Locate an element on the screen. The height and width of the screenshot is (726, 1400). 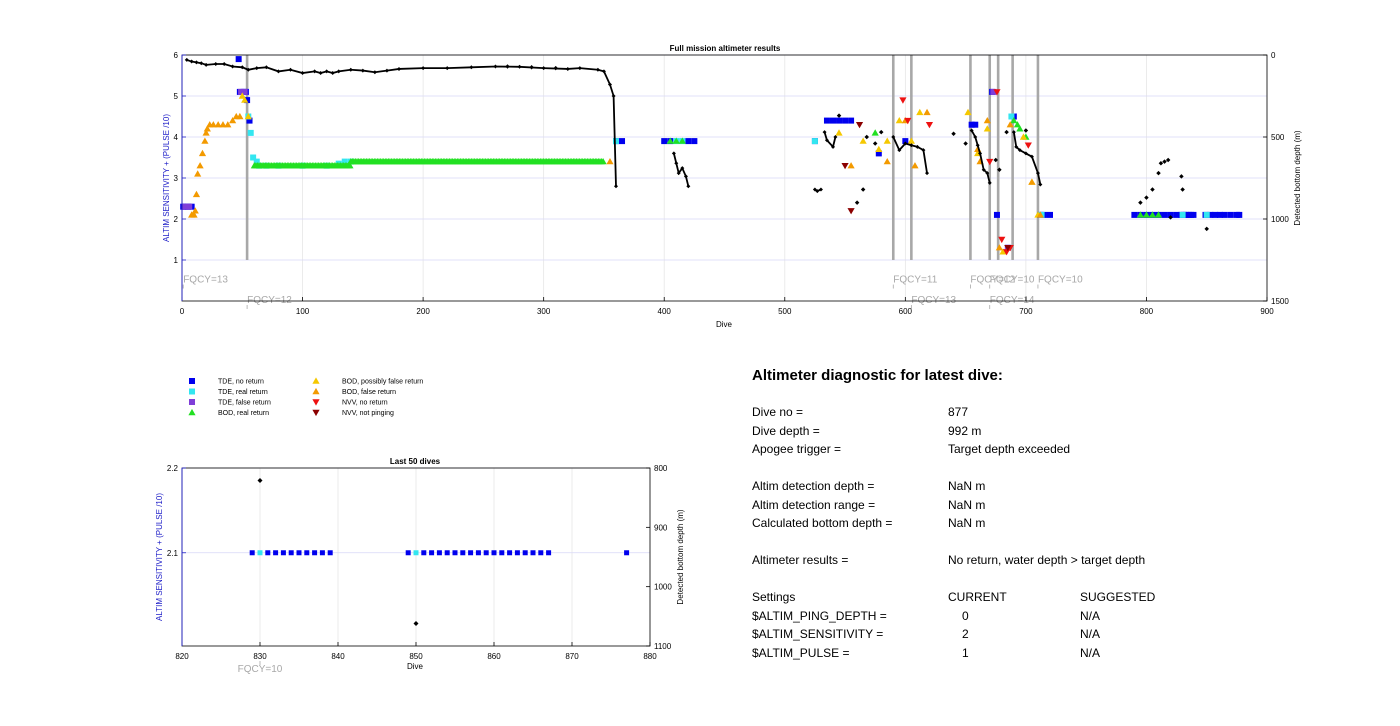
diag-label-dive-no: Dive no = is located at coordinates (777, 412).